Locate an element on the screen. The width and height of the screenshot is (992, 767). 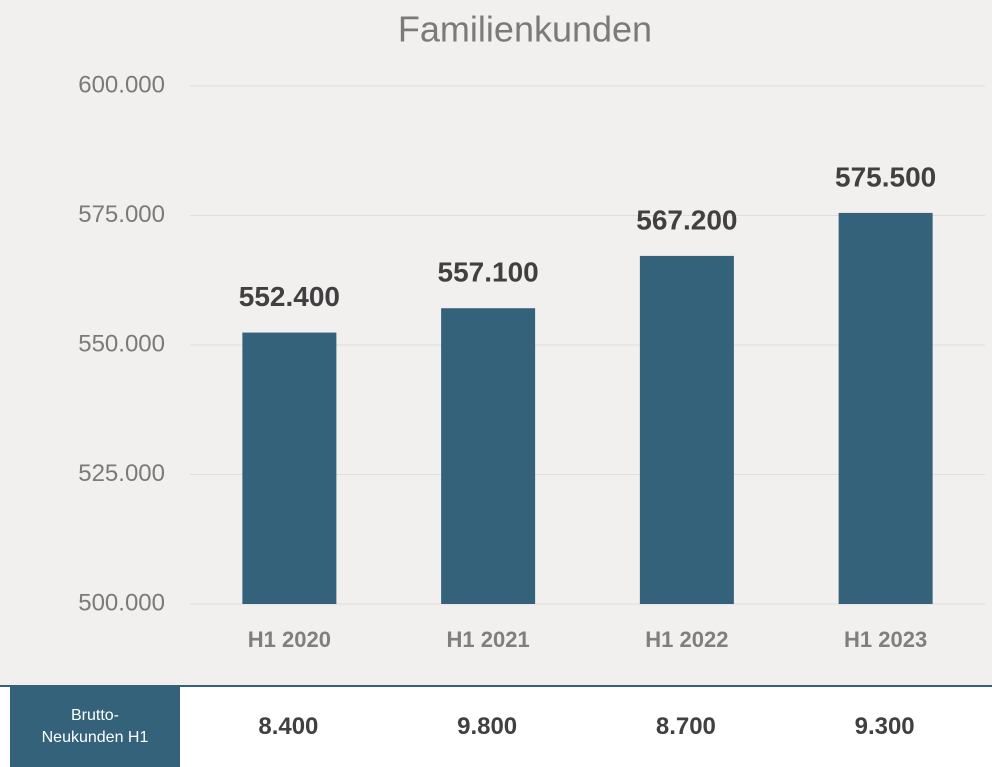
value-label: 567.200 is located at coordinates (686, 219).